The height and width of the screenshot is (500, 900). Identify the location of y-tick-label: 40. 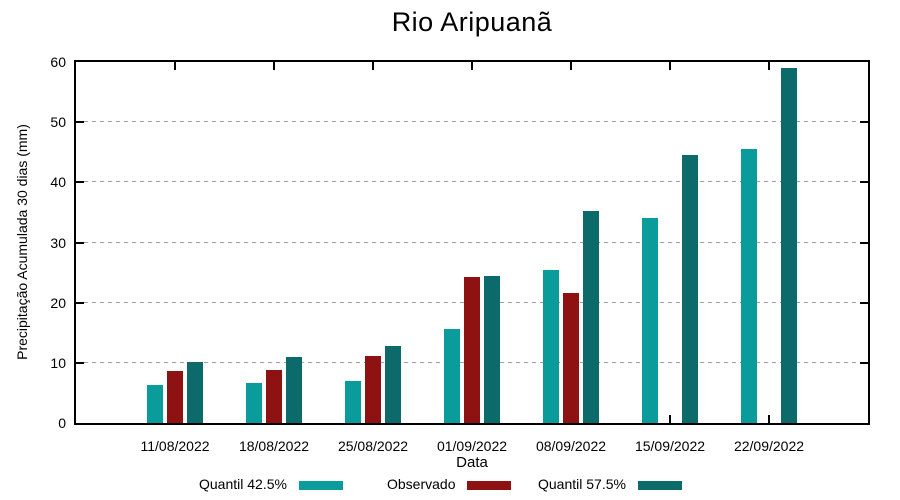
(58, 182).